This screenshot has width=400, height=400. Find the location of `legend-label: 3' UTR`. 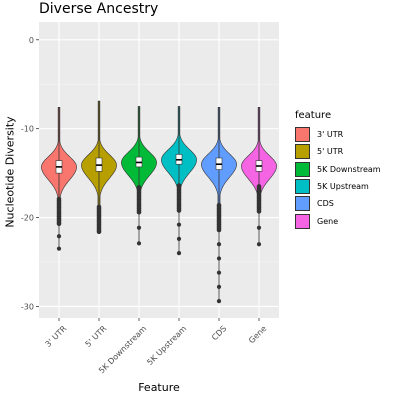

legend-label: 3' UTR is located at coordinates (330, 135).